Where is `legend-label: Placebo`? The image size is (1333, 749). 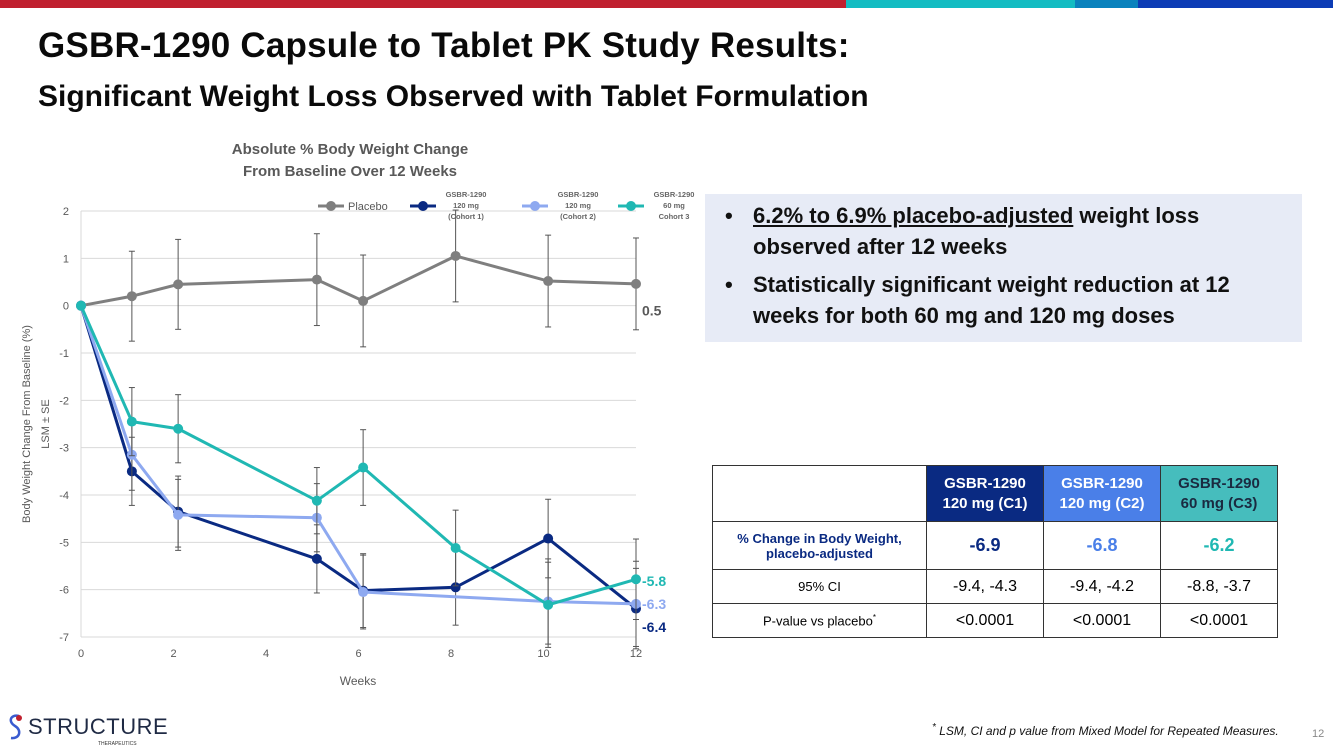
legend-label: Placebo is located at coordinates (368, 207).